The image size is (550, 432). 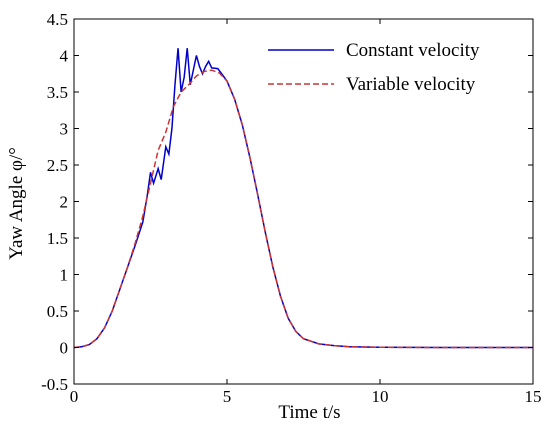 I want to click on x-tick-label: 5, so click(x=227, y=396).